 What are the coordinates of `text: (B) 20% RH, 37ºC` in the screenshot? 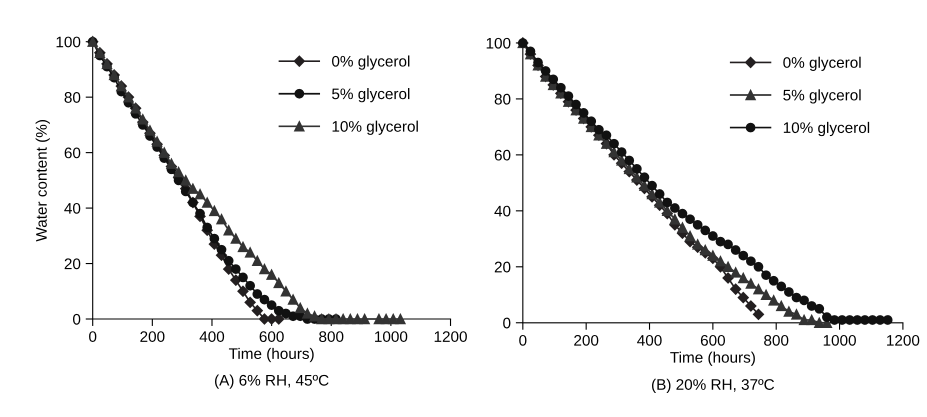 It's located at (713, 385).